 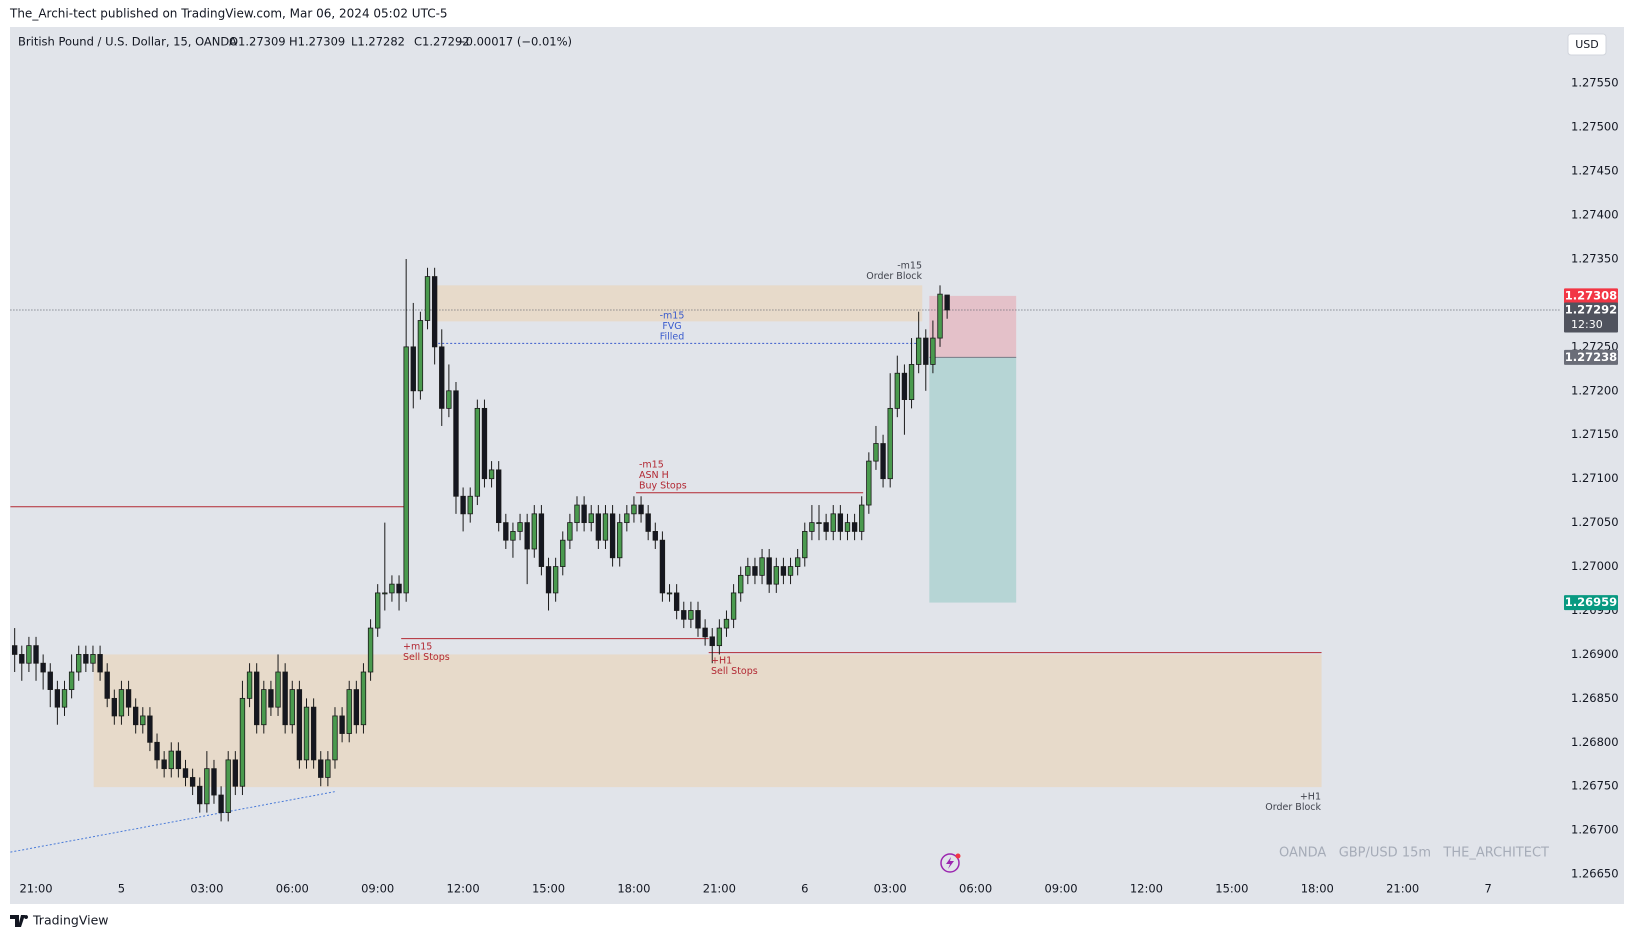 I want to click on y-tick-label: 1.26700, so click(x=1595, y=830).